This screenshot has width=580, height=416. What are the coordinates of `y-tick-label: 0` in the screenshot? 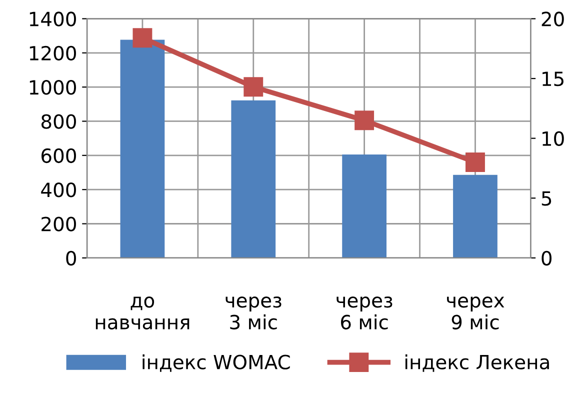 It's located at (71, 258).